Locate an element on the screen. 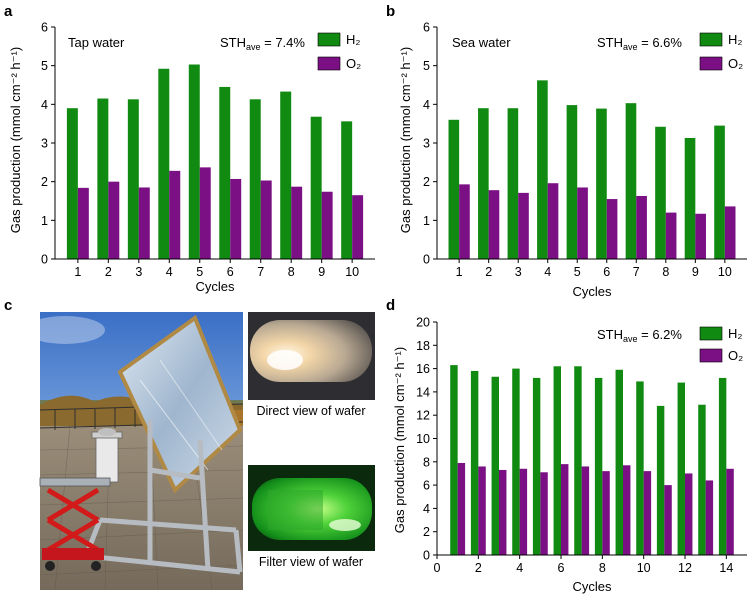 This screenshot has height=606, width=755. y-tick-label: 10 is located at coordinates (423, 439).